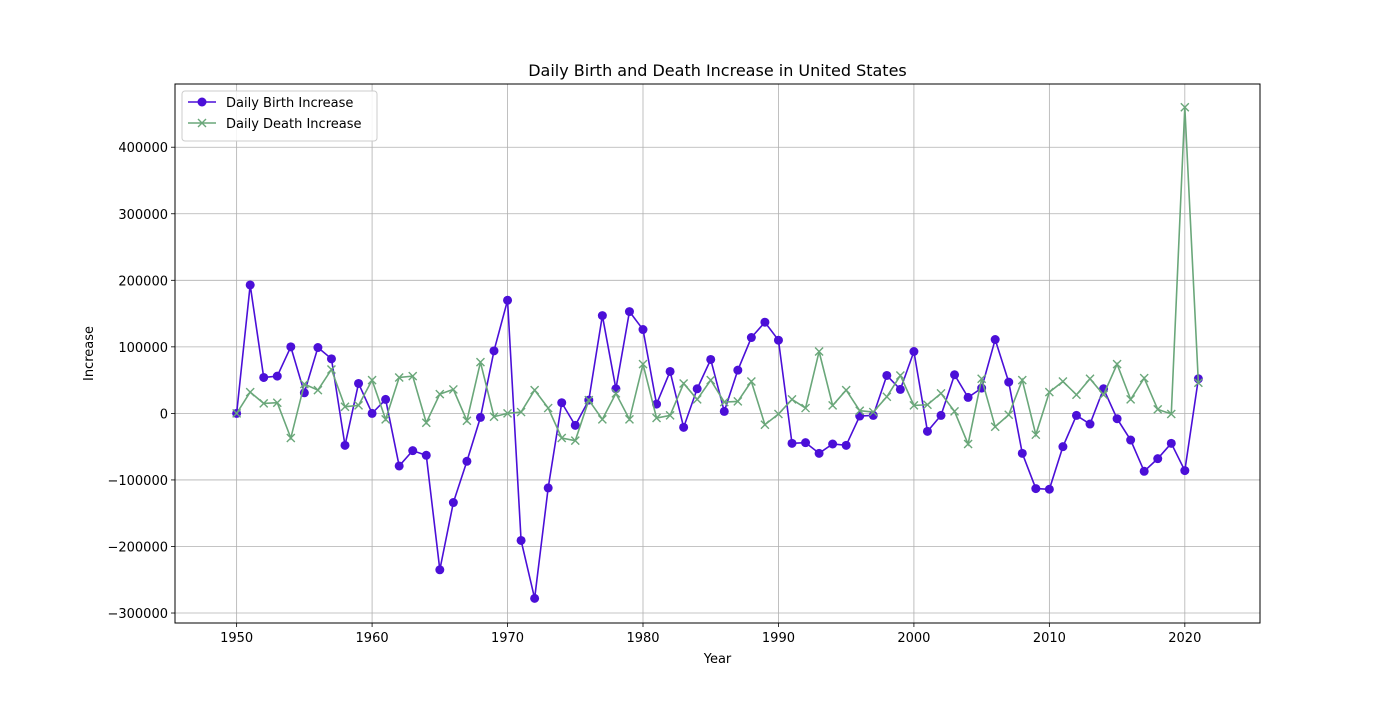 The image size is (1400, 704). What do you see at coordinates (236, 638) in the screenshot?
I see `x-tick-label: 1950` at bounding box center [236, 638].